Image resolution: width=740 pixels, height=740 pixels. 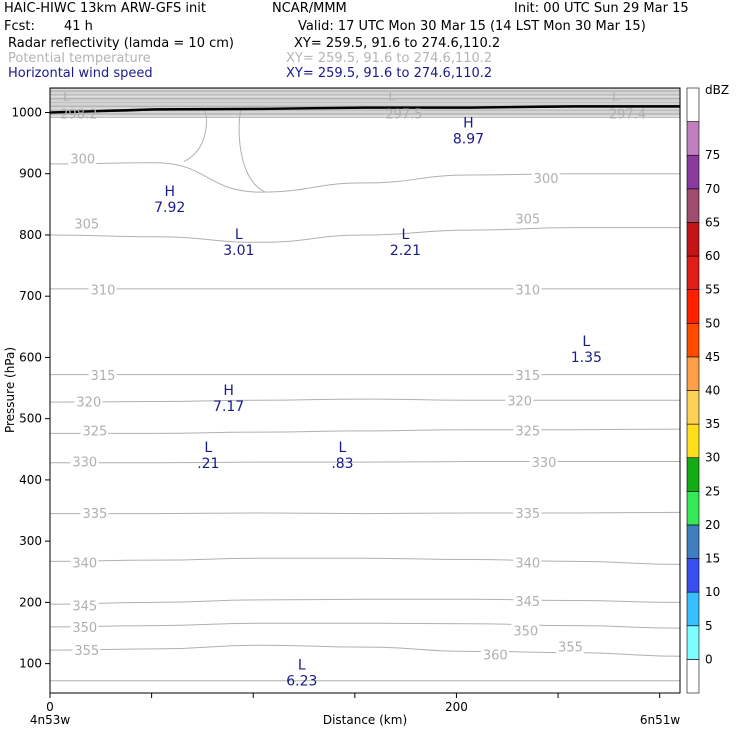 I want to click on colorbar-level-label: 5, so click(x=709, y=626).